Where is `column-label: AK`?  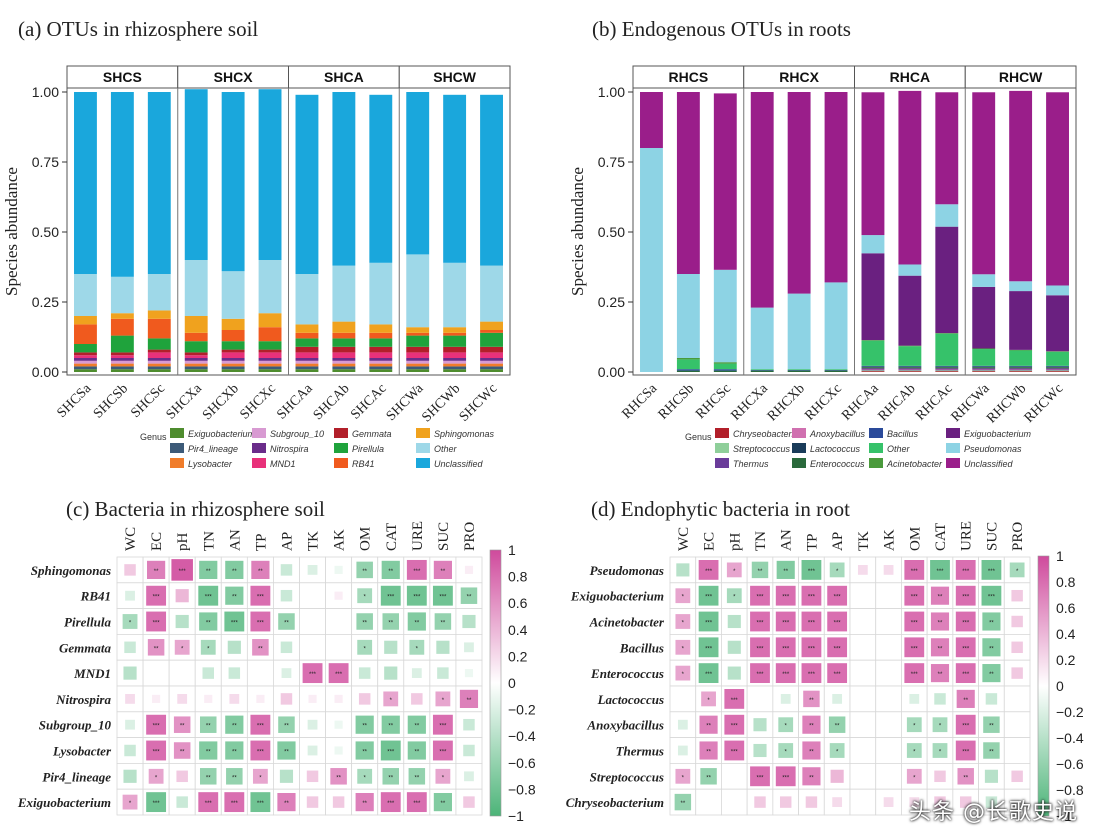
column-label: AK is located at coordinates (340, 540).